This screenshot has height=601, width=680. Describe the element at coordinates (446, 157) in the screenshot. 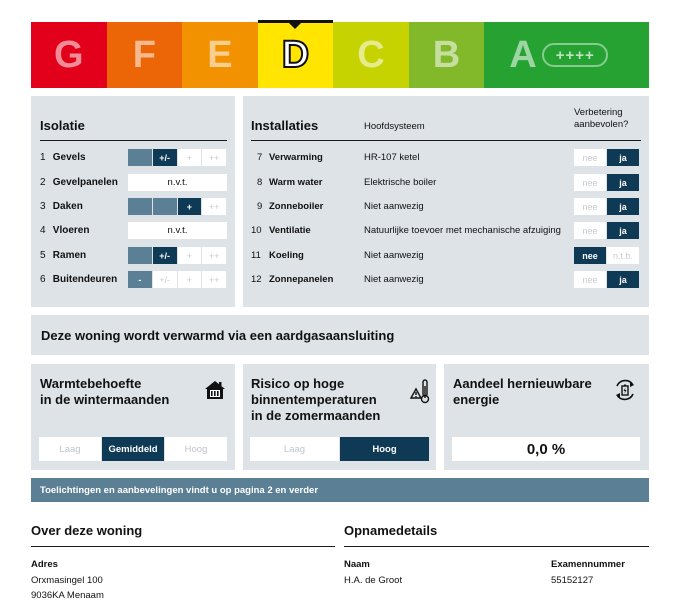

I see `installatie-row-verwarming: 7 Verwarming HR-107 ketel nee ja` at that location.